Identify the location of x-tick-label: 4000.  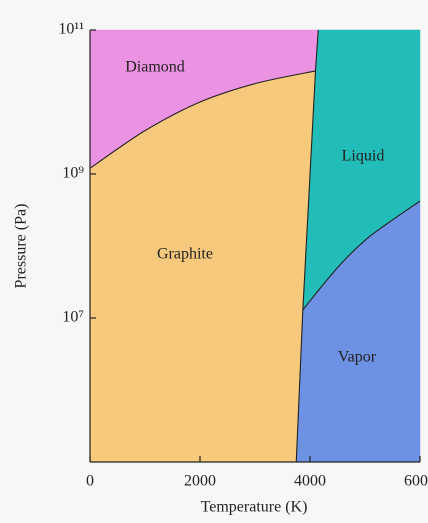
(310, 481).